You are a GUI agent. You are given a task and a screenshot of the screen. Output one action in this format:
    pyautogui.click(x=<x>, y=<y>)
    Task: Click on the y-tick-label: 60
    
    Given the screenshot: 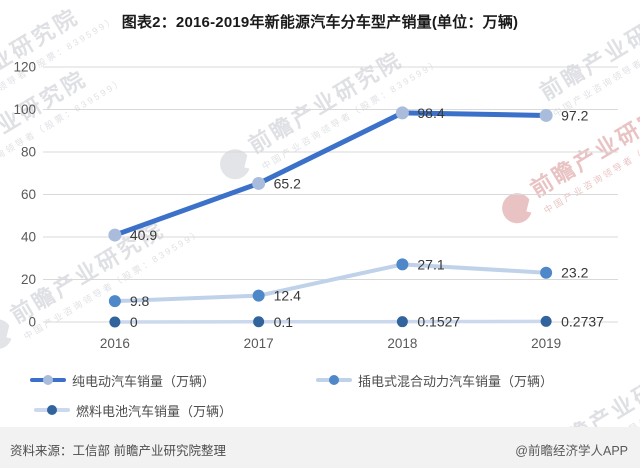 What is the action you would take?
    pyautogui.click(x=28, y=194)
    